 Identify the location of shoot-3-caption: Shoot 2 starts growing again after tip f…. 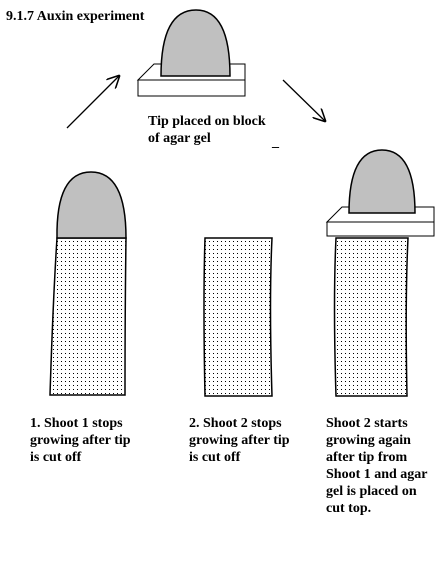
(377, 466).